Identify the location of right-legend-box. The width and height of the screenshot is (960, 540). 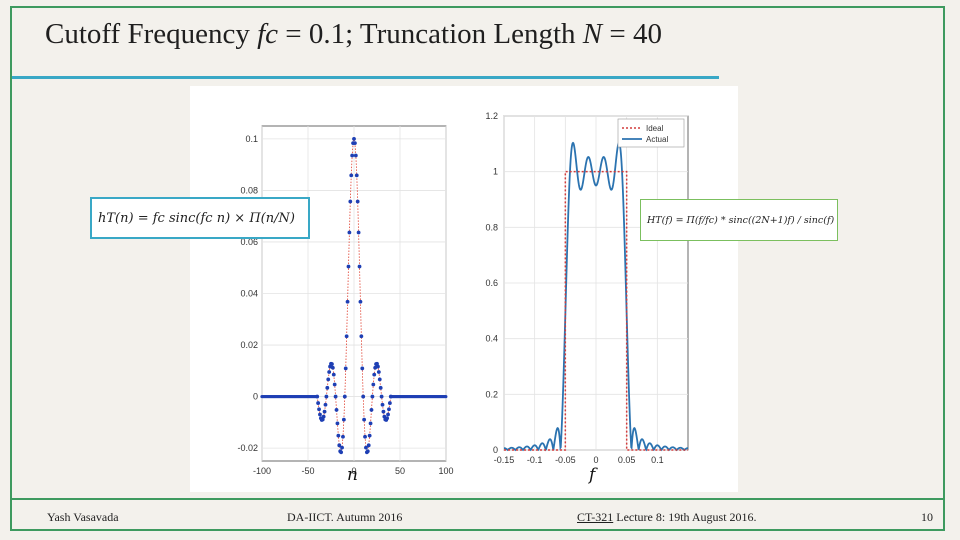
(651, 133).